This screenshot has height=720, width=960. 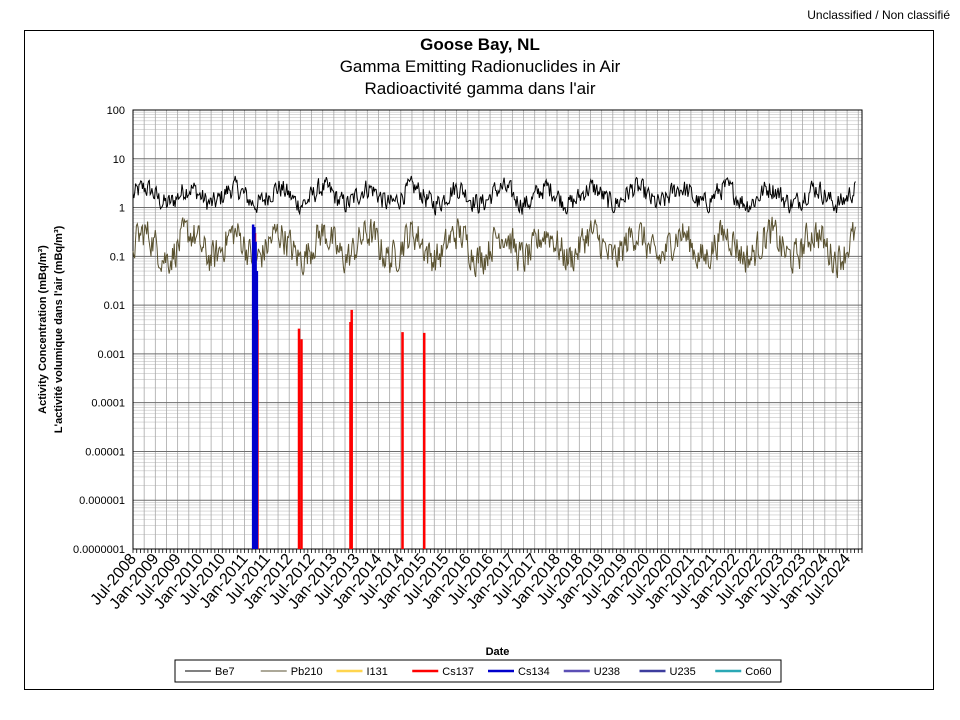 I want to click on y-tick-label: 10, so click(x=119, y=160).